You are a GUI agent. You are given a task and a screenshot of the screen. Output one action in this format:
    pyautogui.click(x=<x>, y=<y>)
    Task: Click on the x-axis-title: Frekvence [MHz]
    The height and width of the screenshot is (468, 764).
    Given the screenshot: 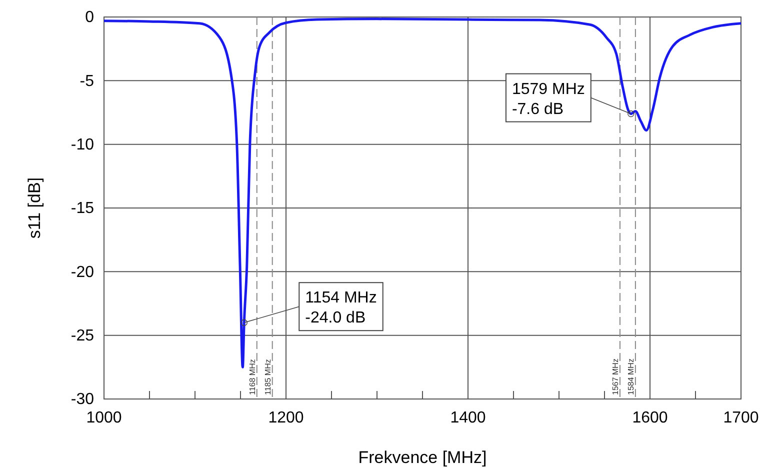 What is the action you would take?
    pyautogui.click(x=422, y=457)
    